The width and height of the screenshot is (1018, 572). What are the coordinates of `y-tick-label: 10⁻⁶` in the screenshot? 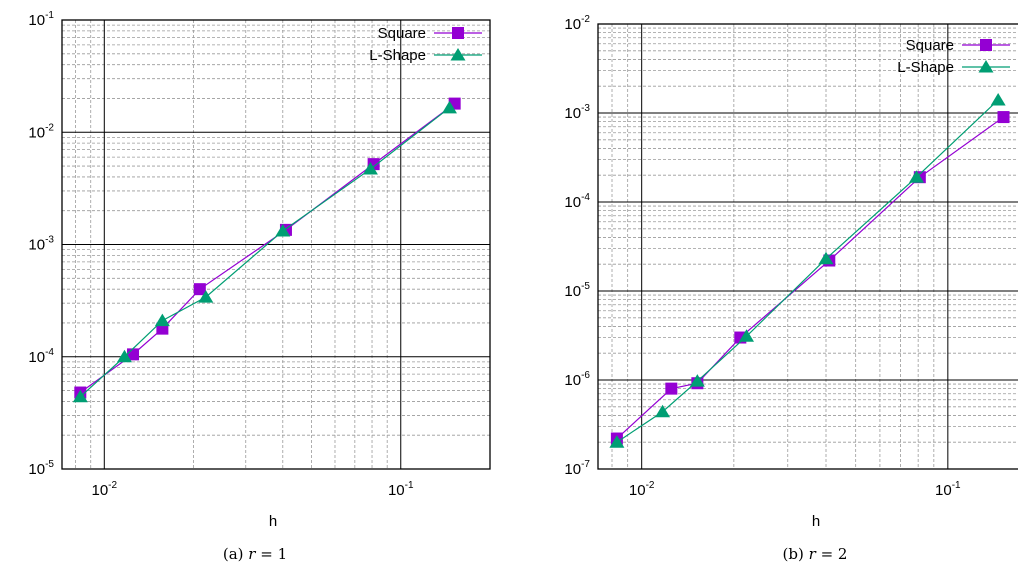 It's located at (577, 379).